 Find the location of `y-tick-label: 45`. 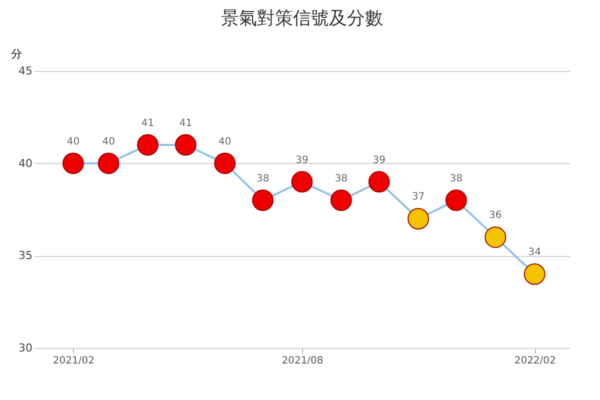

y-tick-label: 45 is located at coordinates (25, 71).